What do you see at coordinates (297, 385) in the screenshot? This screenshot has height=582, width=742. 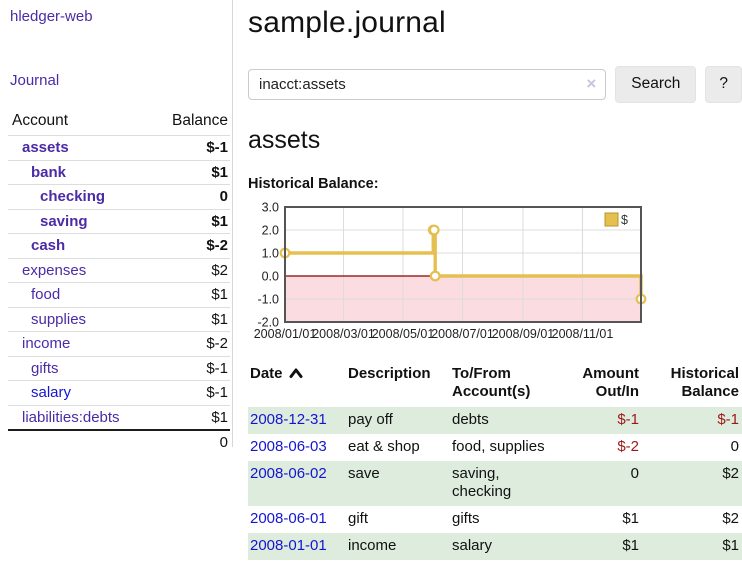 I see `register-header-date: Date` at bounding box center [297, 385].